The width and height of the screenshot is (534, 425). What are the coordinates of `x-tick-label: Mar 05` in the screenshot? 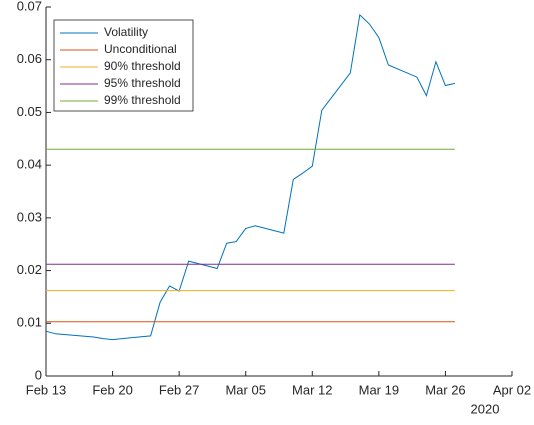 It's located at (245, 389).